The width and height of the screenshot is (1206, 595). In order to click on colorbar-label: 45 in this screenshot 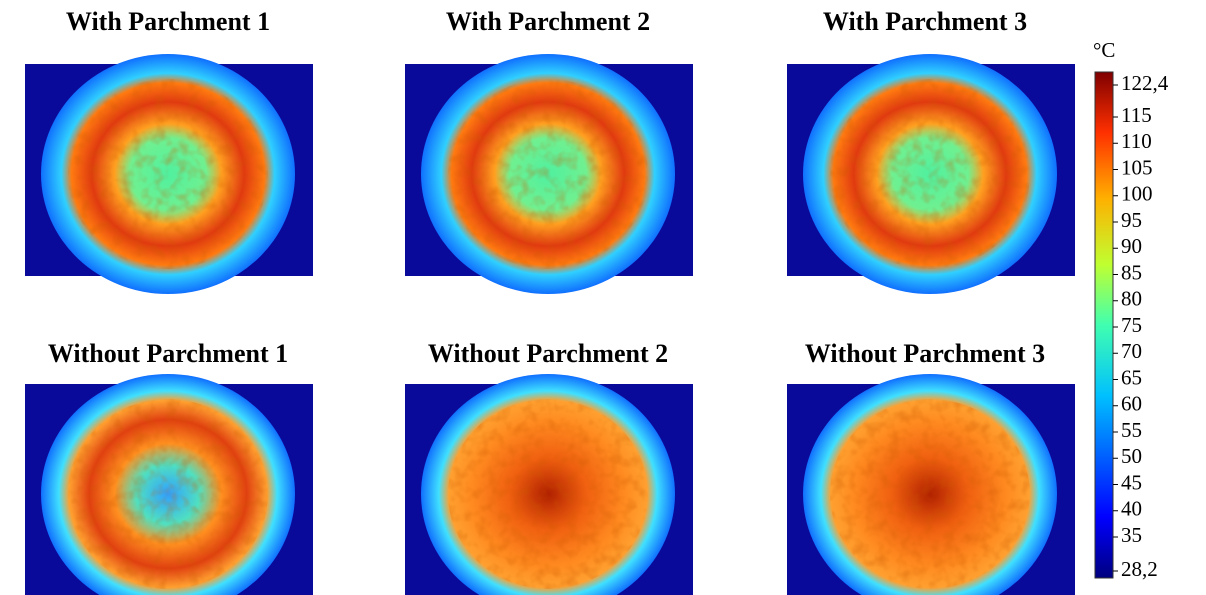, I will do `click(1131, 482)`.